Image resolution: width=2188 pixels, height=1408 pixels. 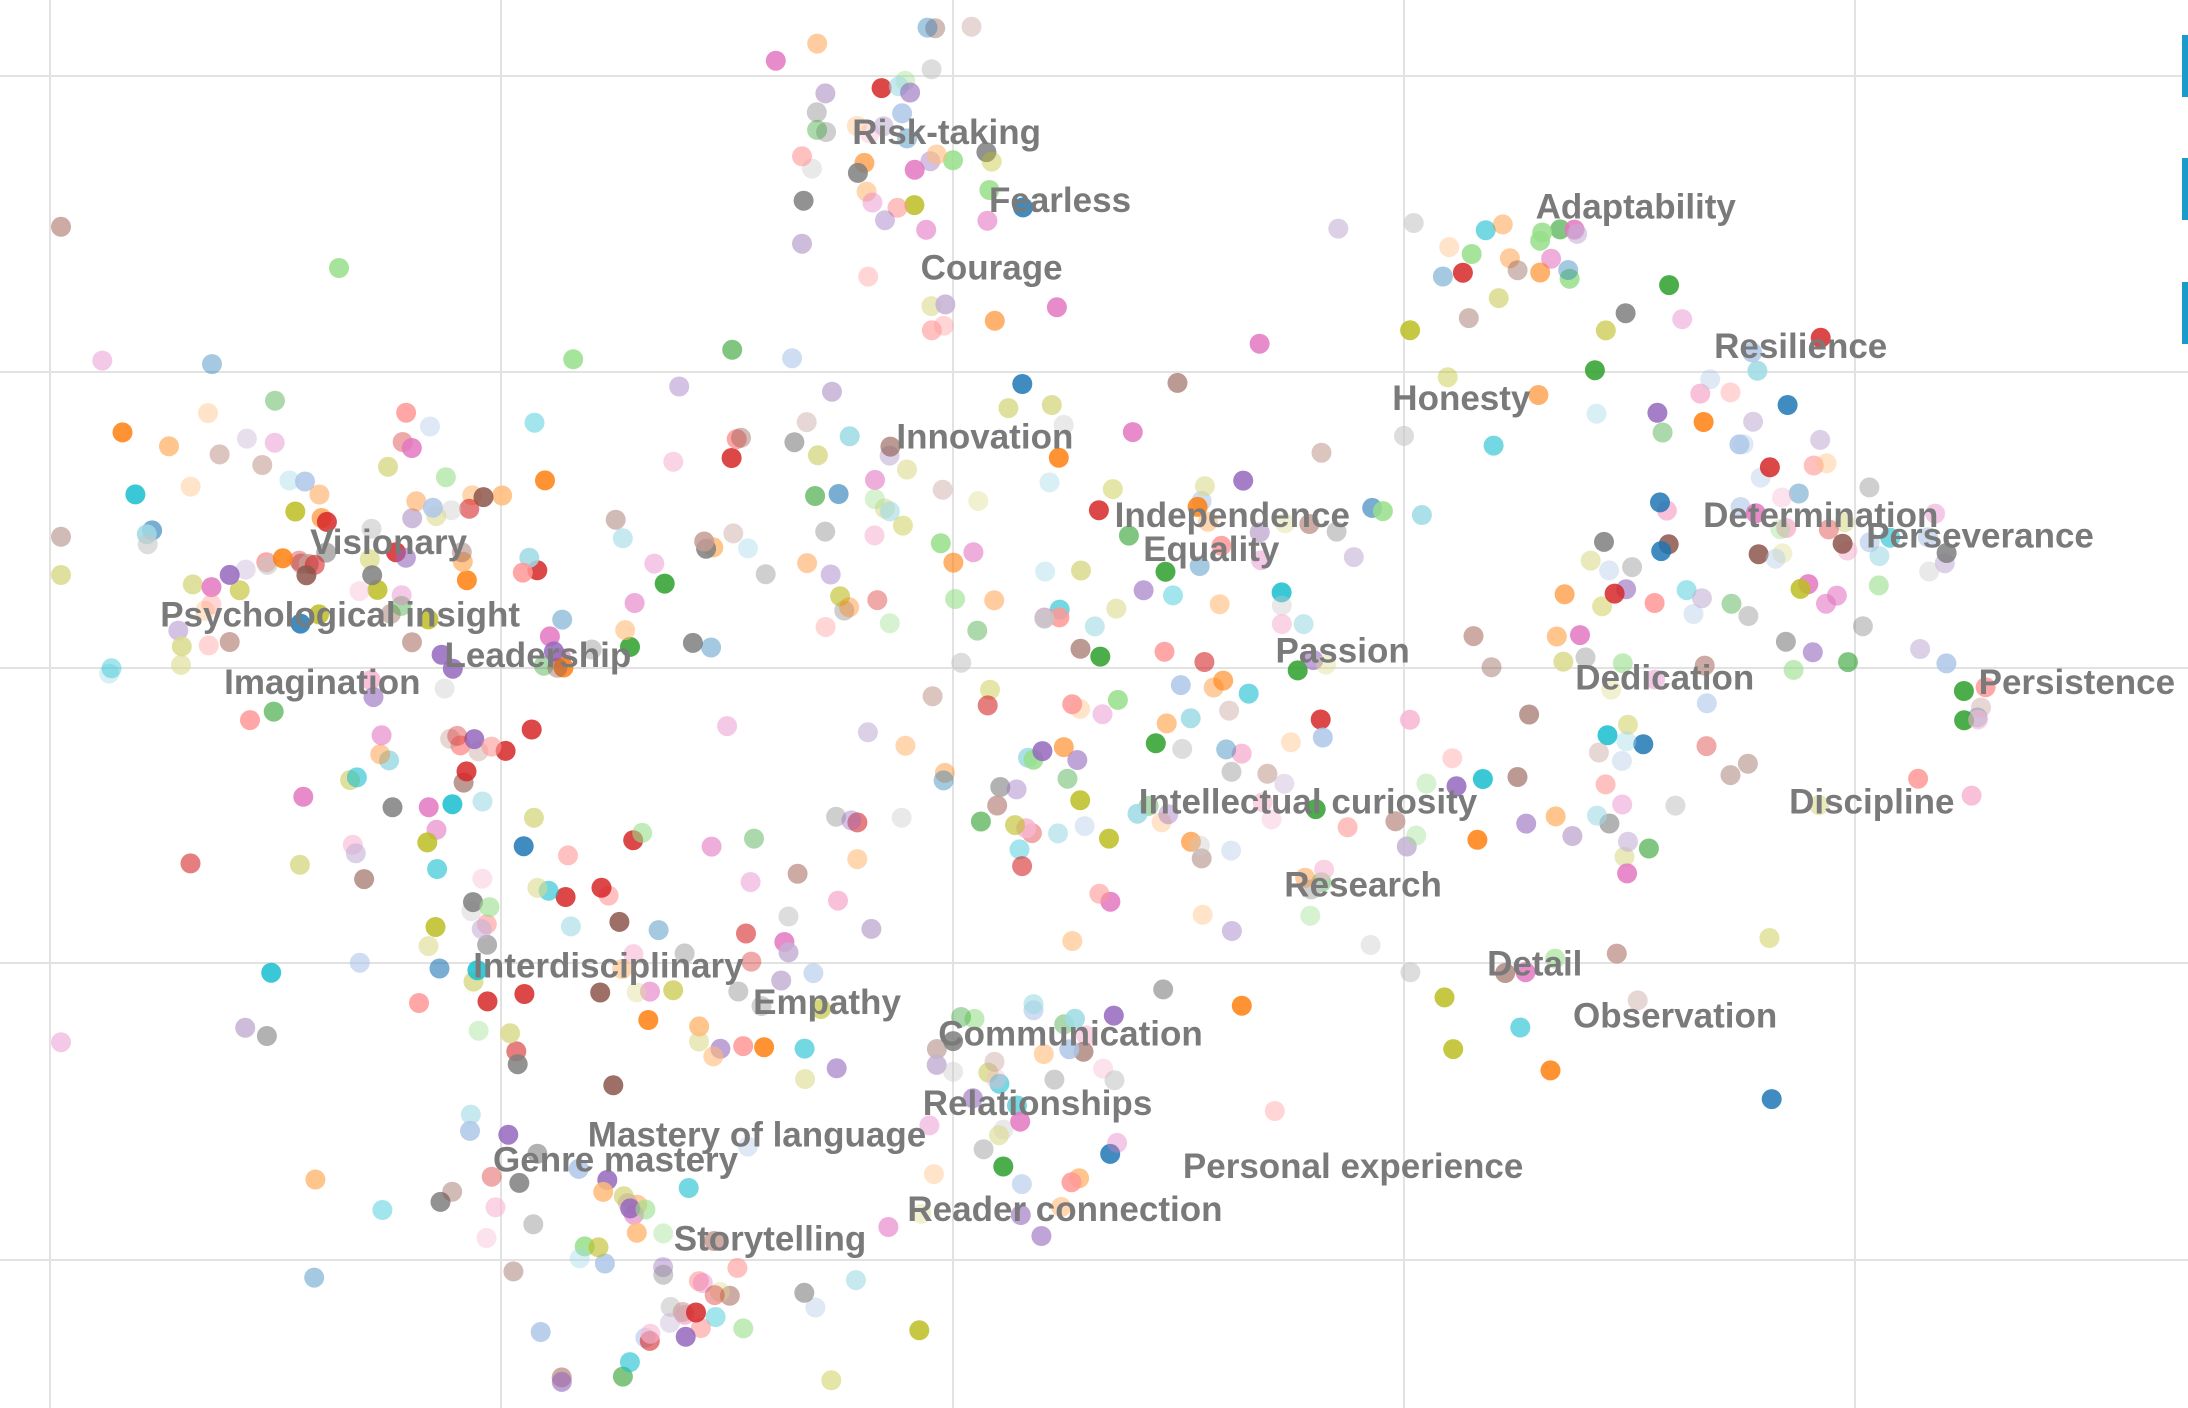 I want to click on cluster-label: Equality, so click(x=1211, y=549).